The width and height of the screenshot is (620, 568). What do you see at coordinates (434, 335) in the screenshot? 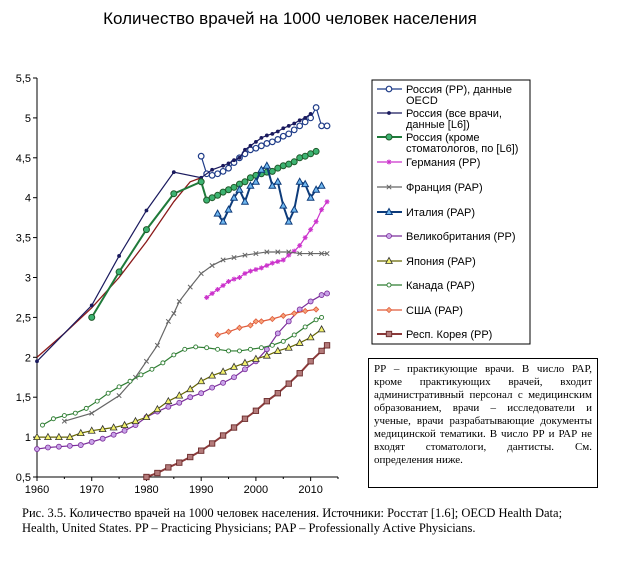
I see `legend-item-11: Респ. Корея (PP)` at bounding box center [434, 335].